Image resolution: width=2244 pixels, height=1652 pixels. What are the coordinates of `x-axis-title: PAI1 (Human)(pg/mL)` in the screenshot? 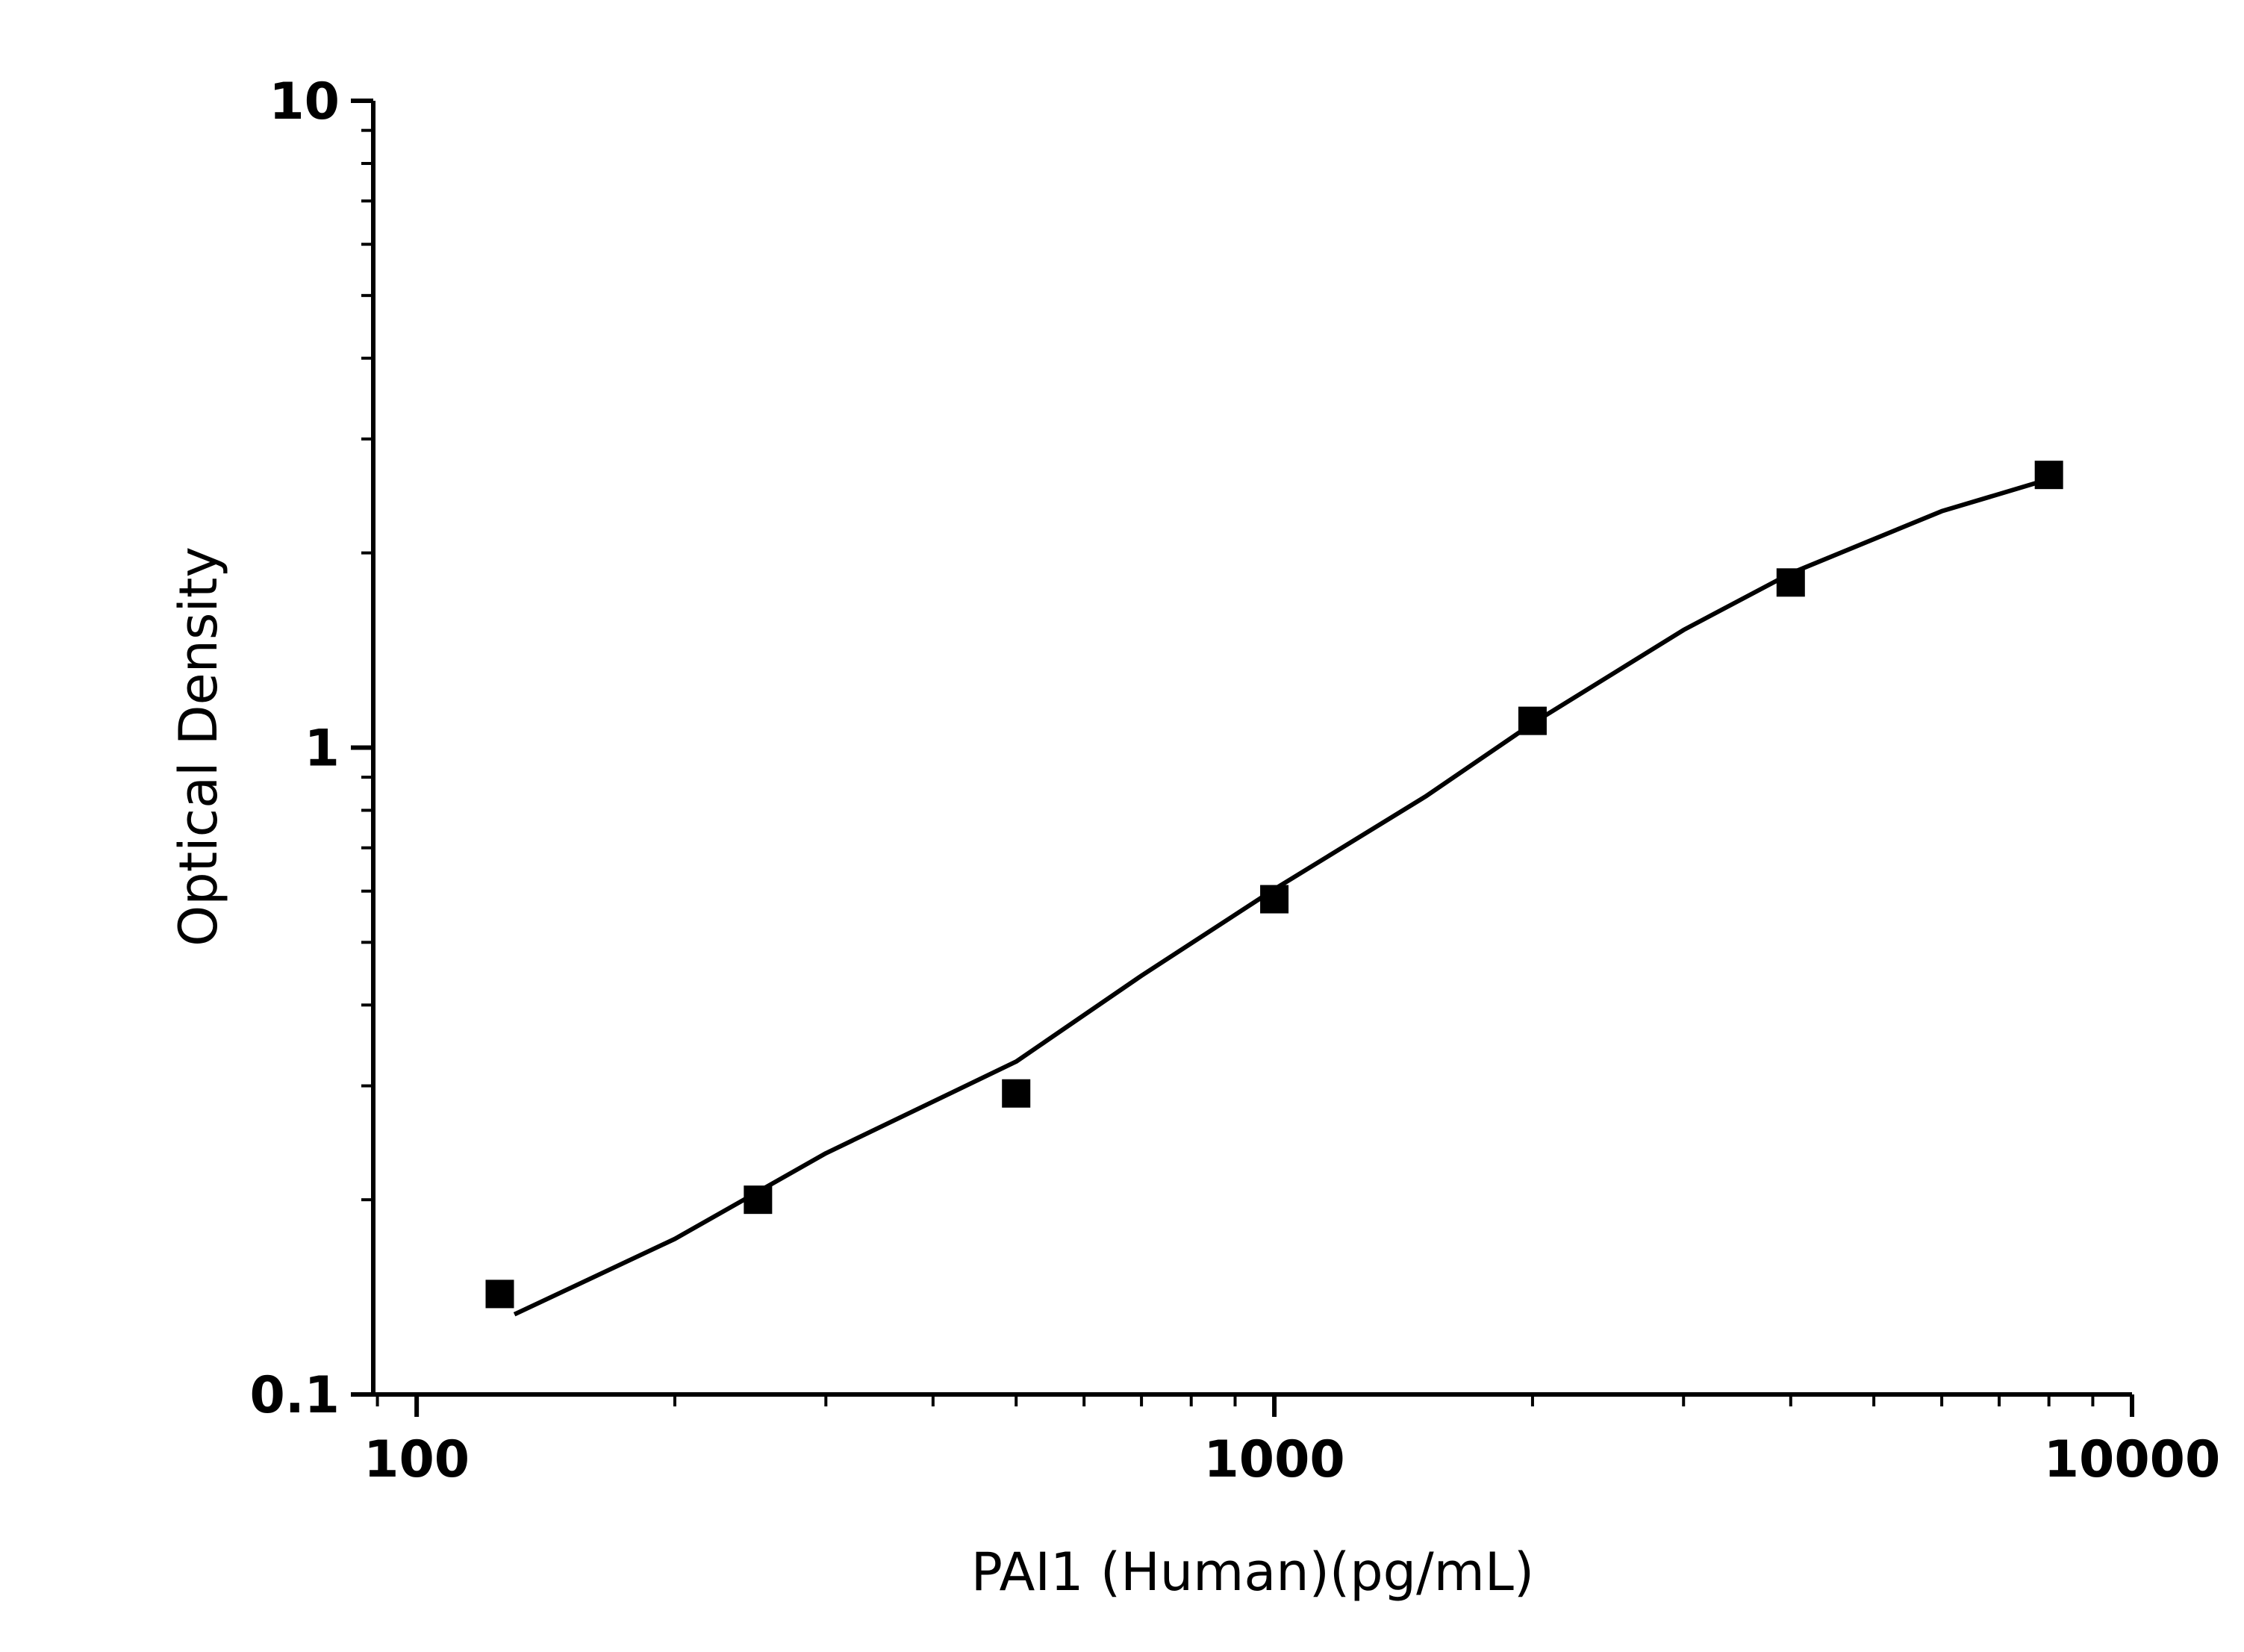 It's located at (1252, 1572).